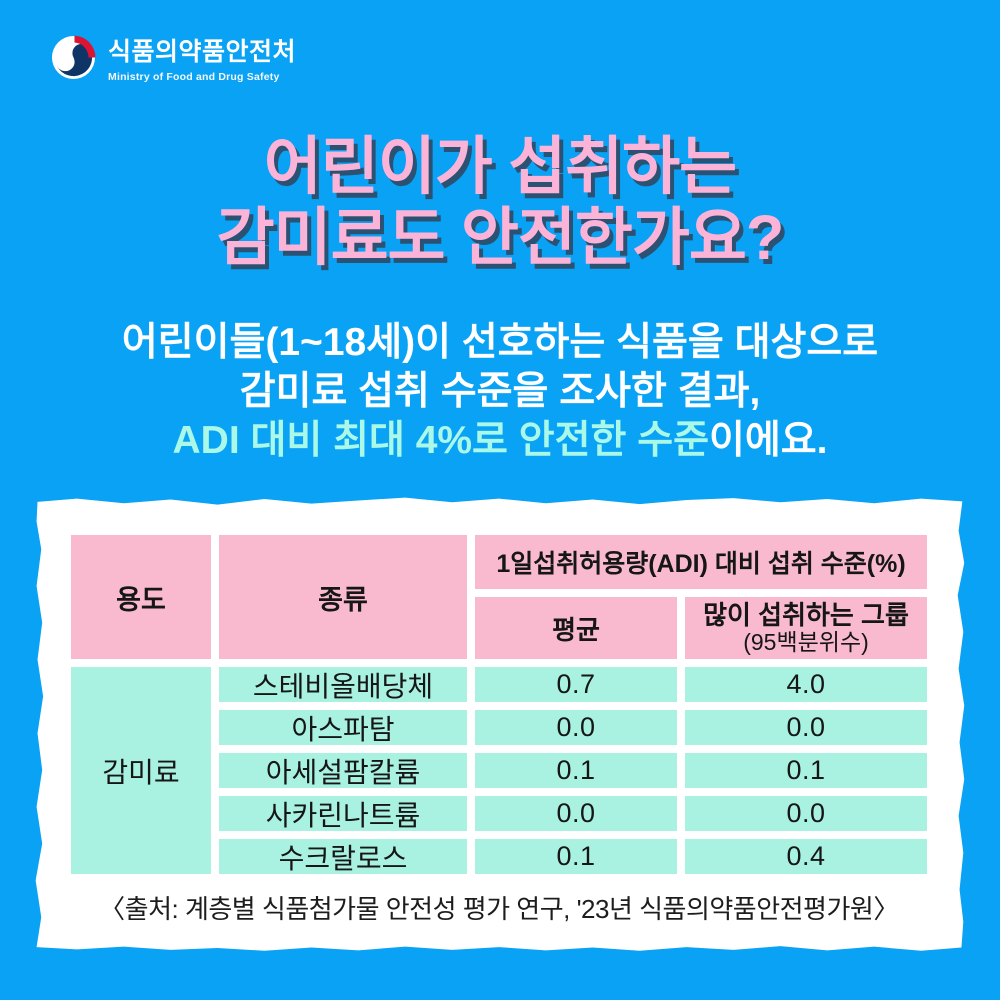 The height and width of the screenshot is (1000, 1000). I want to click on table-row-type: 아스파탐, so click(343, 727).